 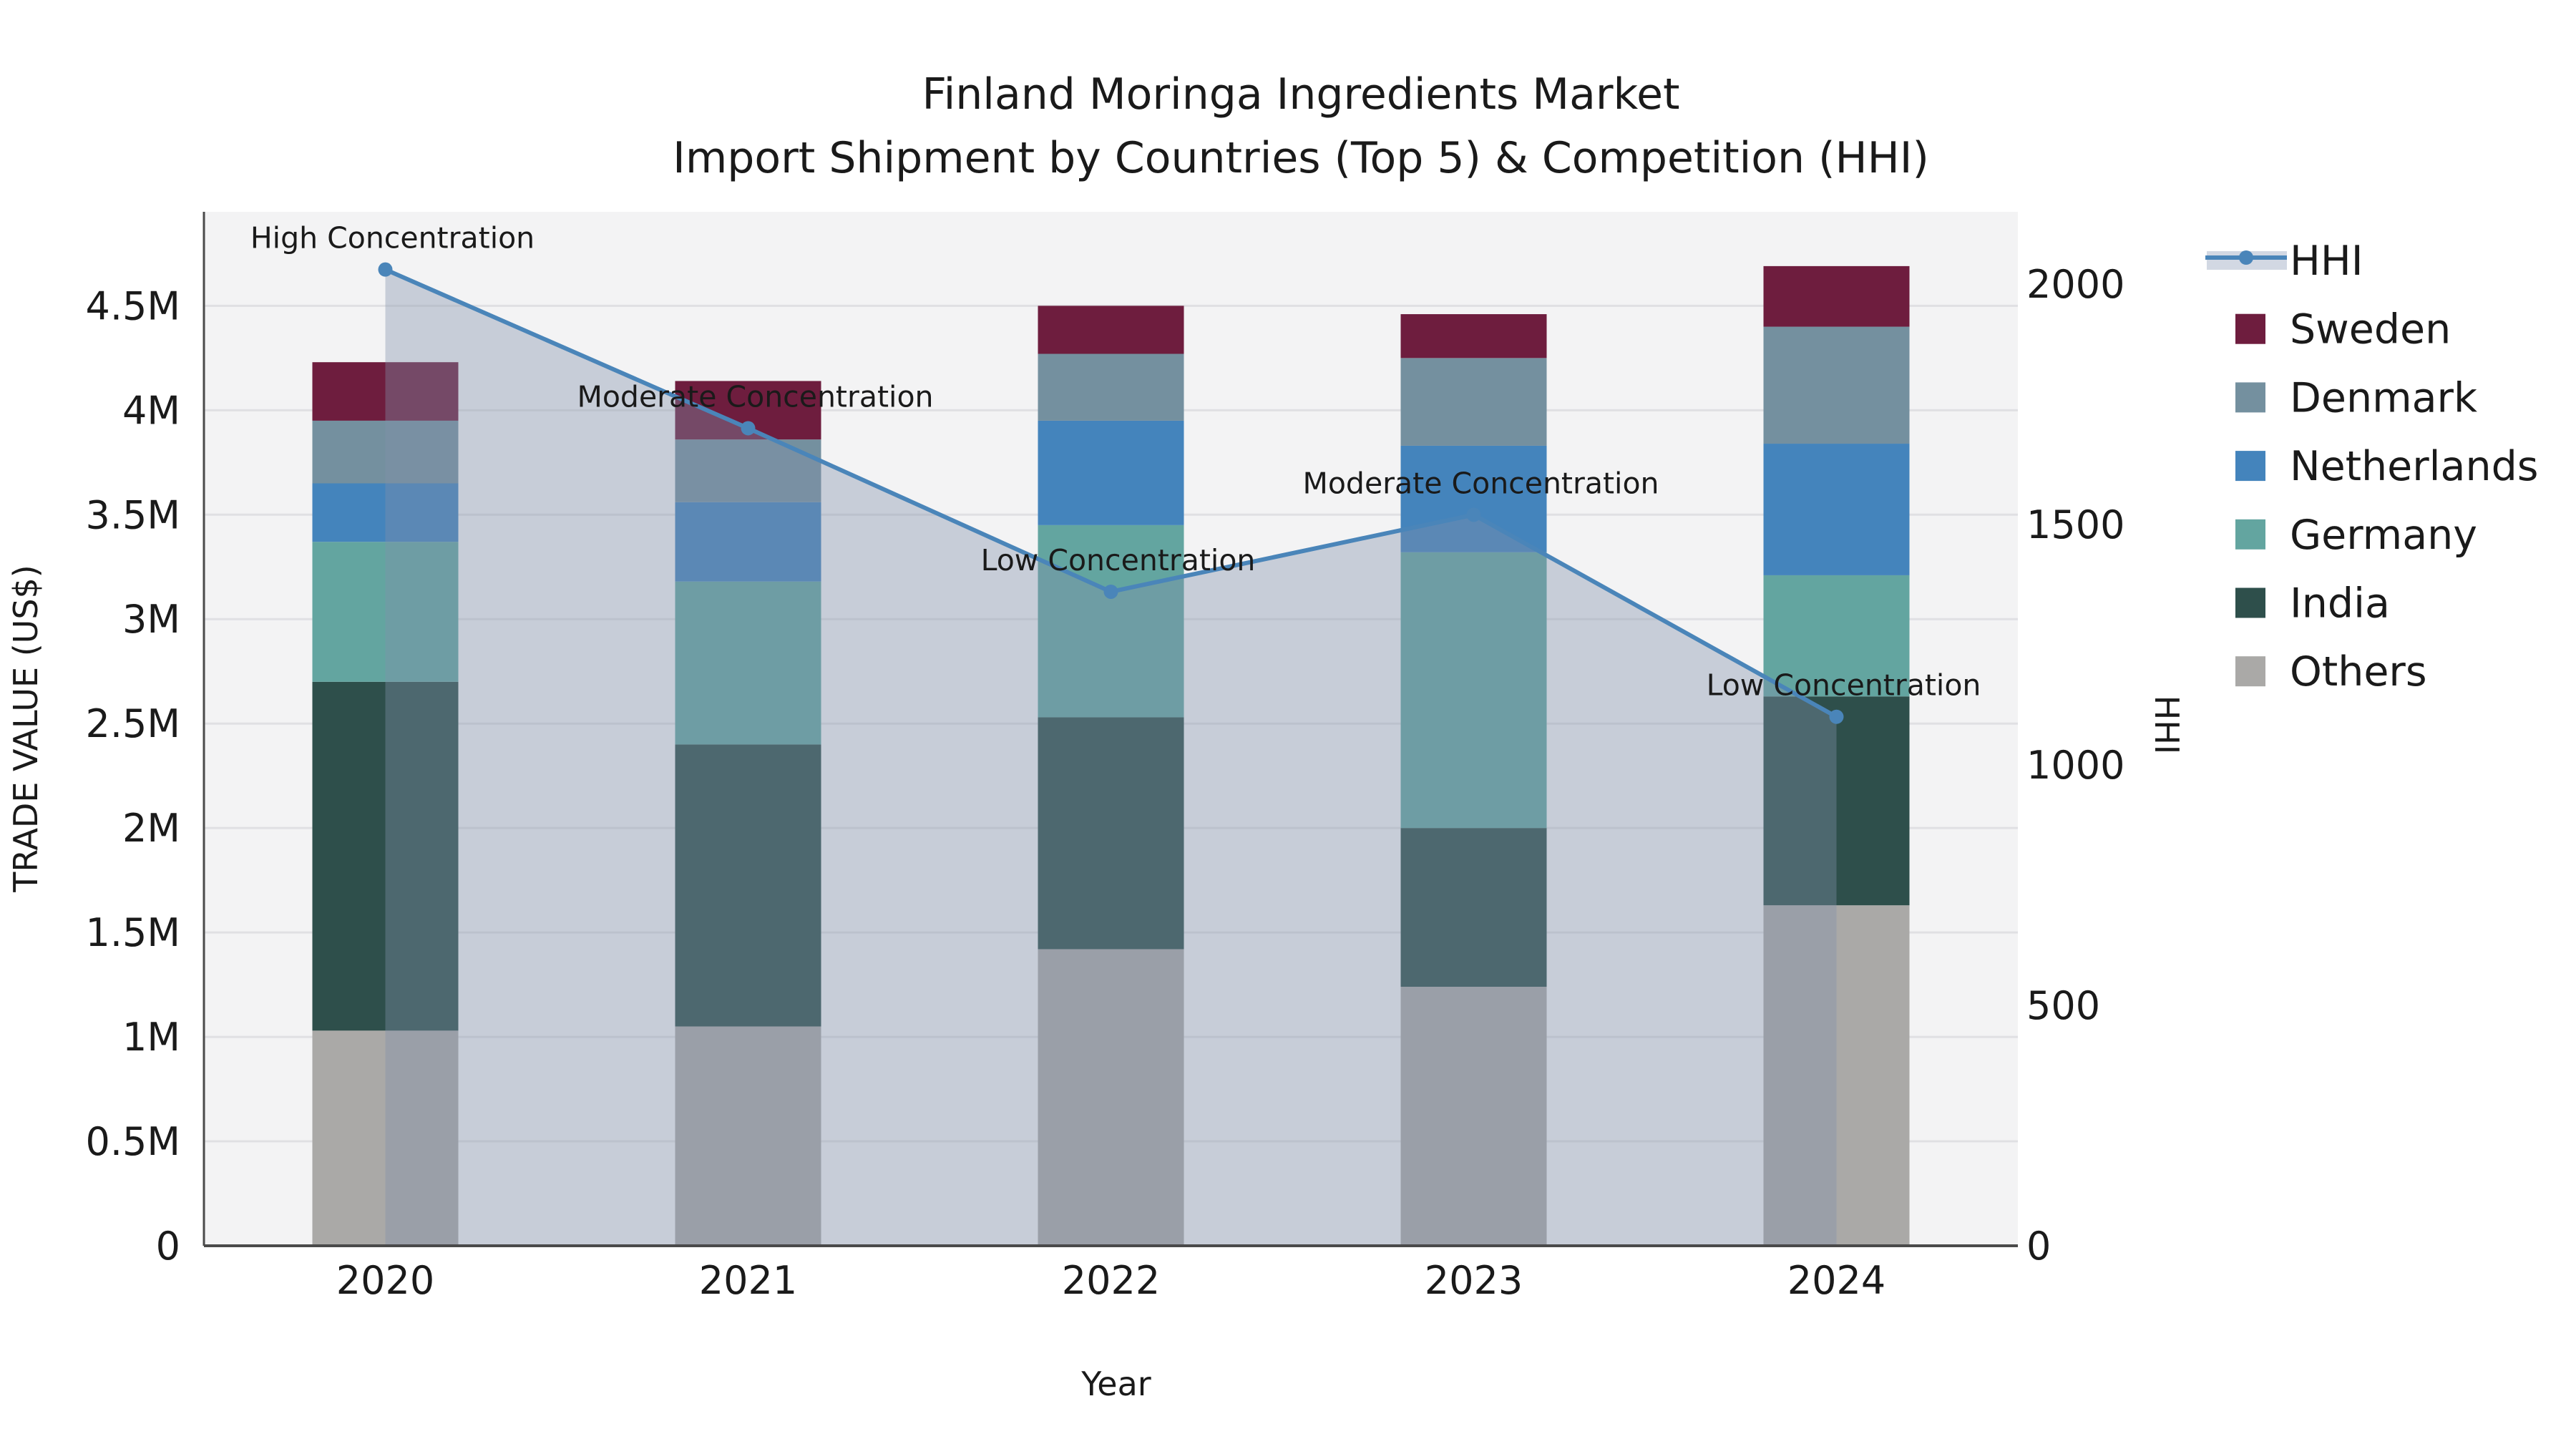 What do you see at coordinates (2038, 1246) in the screenshot?
I see `y-right-tick-label: 0` at bounding box center [2038, 1246].